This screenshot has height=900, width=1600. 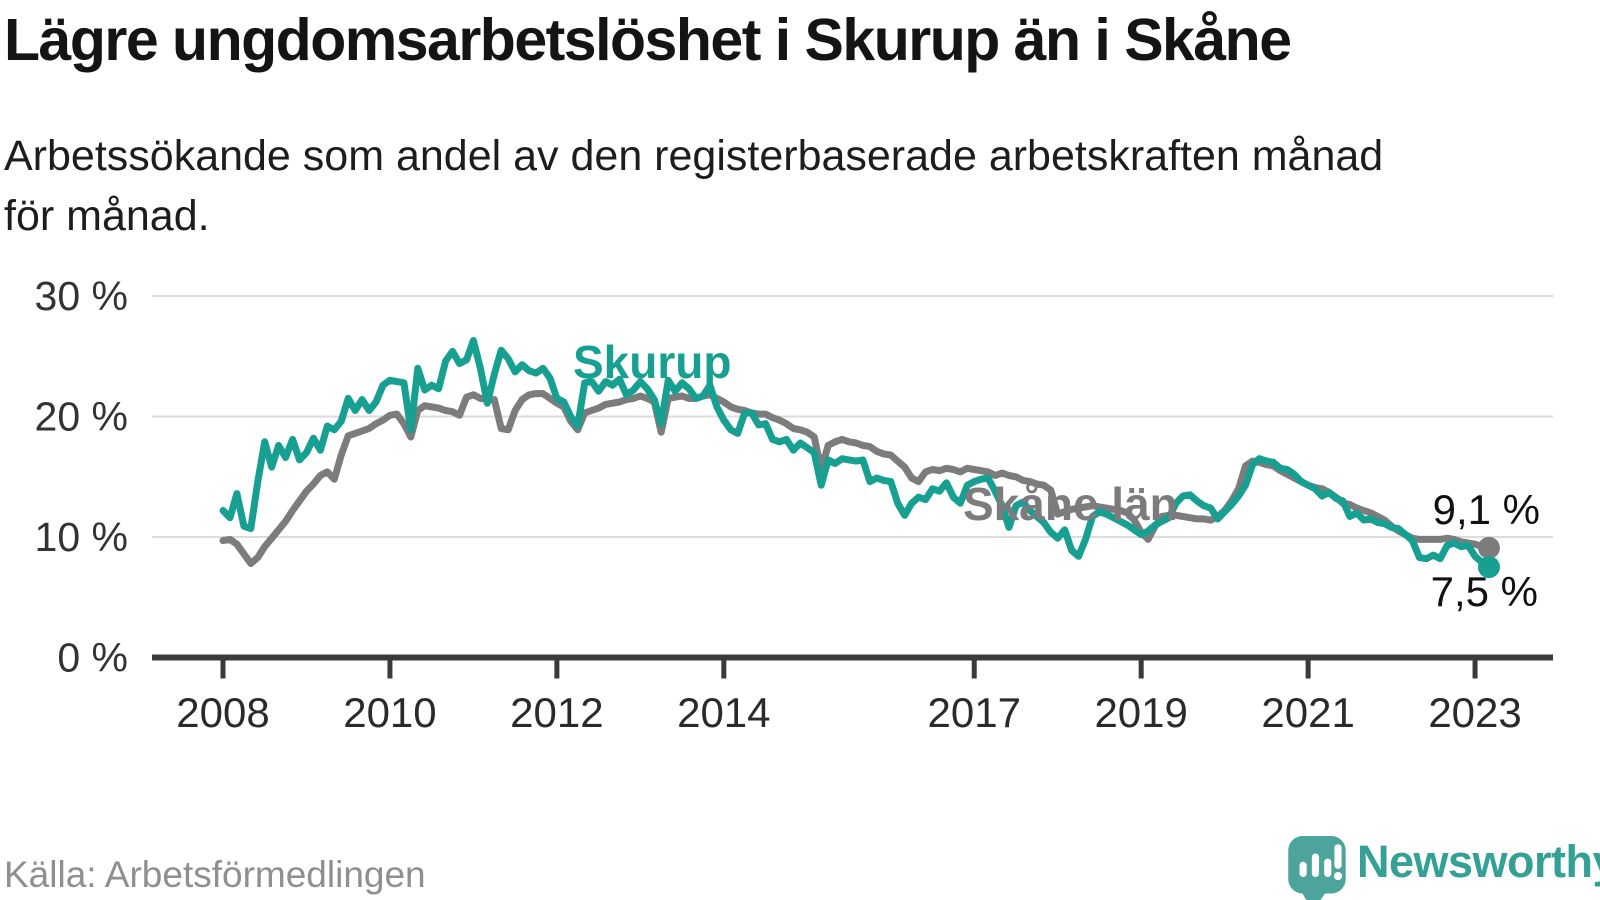 I want to click on newsworthy-branding: Newsworthy, so click(x=1441, y=867).